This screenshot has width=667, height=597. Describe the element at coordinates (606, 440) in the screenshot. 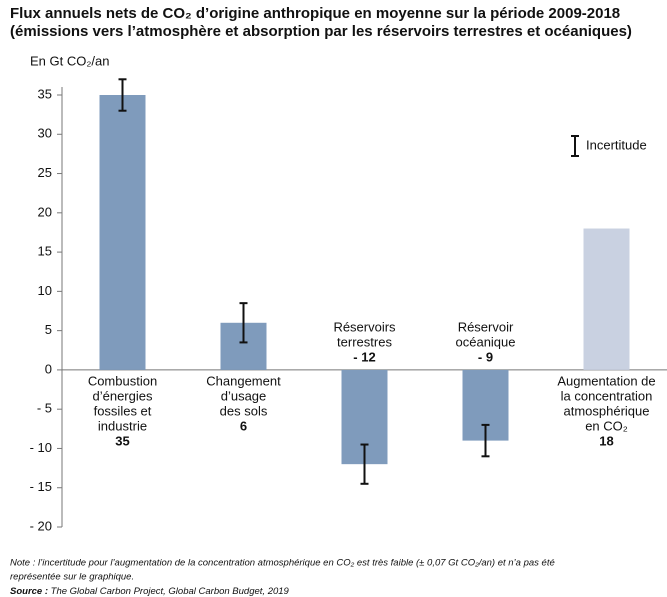

I see `value-label: 18` at that location.